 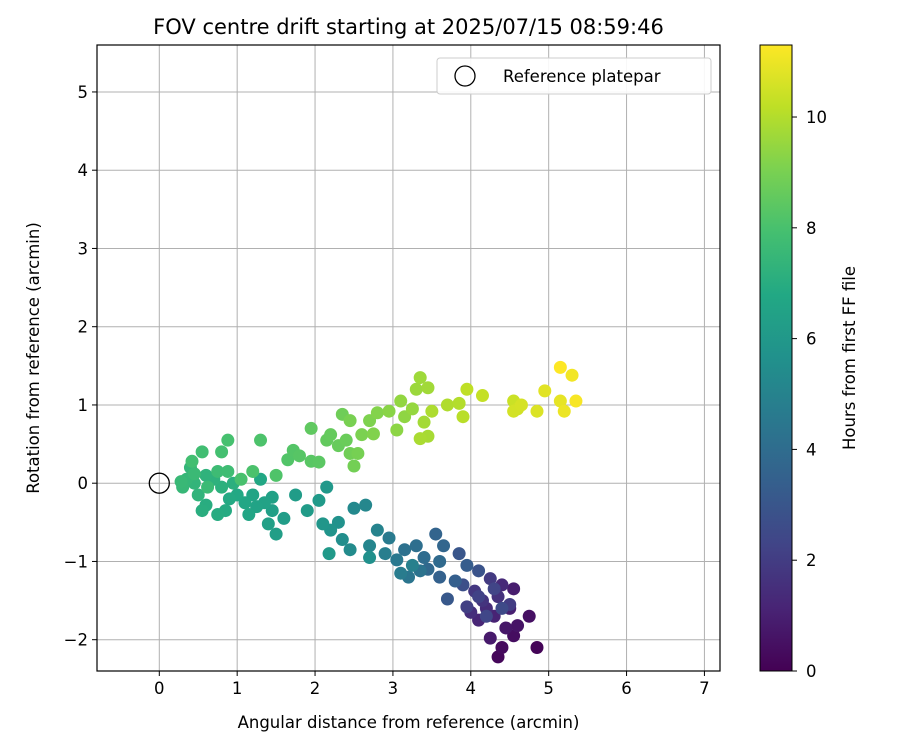 What do you see at coordinates (626, 688) in the screenshot?
I see `x-tick-label: 6` at bounding box center [626, 688].